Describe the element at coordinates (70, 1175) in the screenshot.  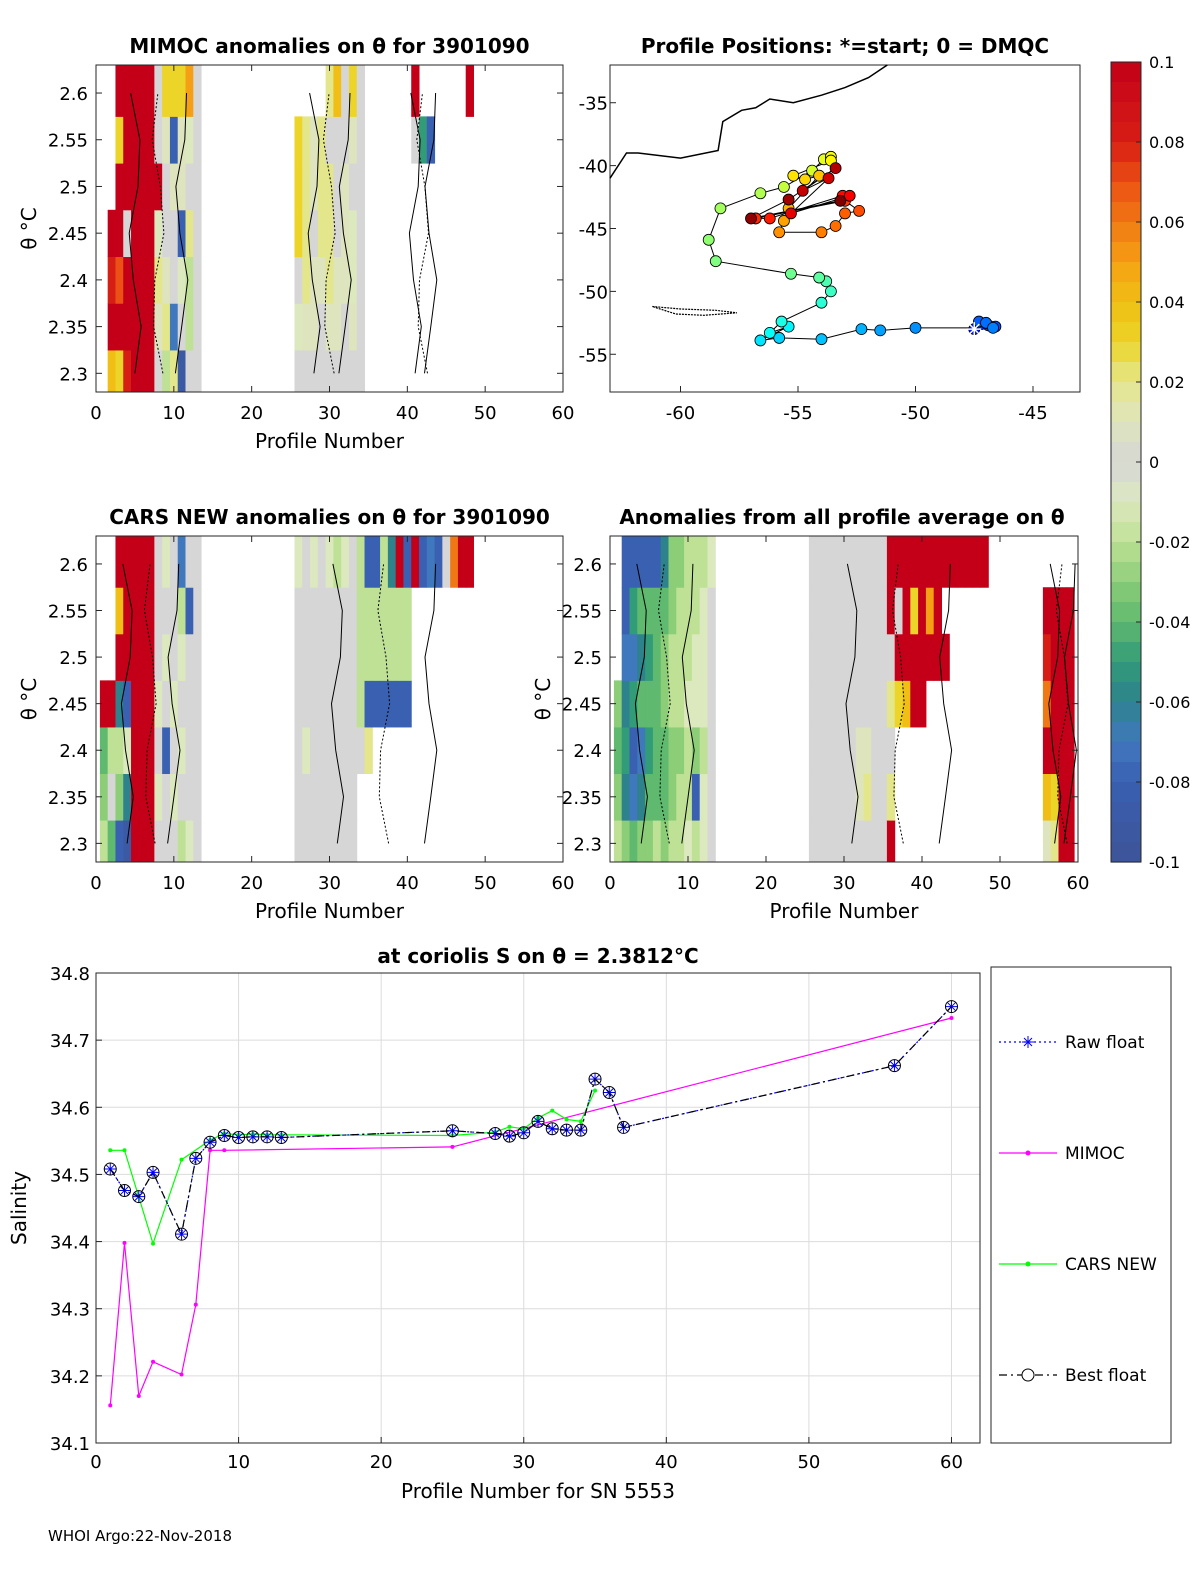
I see `y-tick-label: 34.5` at that location.